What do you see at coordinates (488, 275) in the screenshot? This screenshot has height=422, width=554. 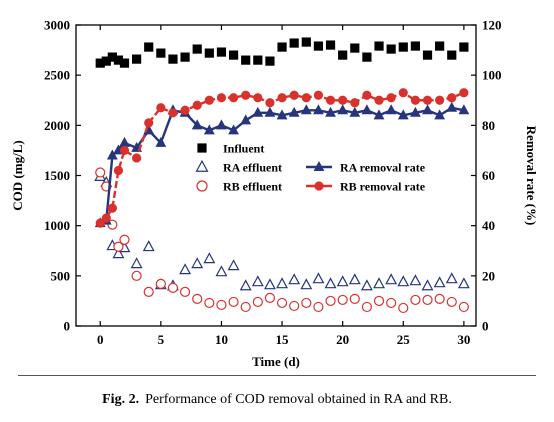 I see `y2-tick-label: 20` at bounding box center [488, 275].